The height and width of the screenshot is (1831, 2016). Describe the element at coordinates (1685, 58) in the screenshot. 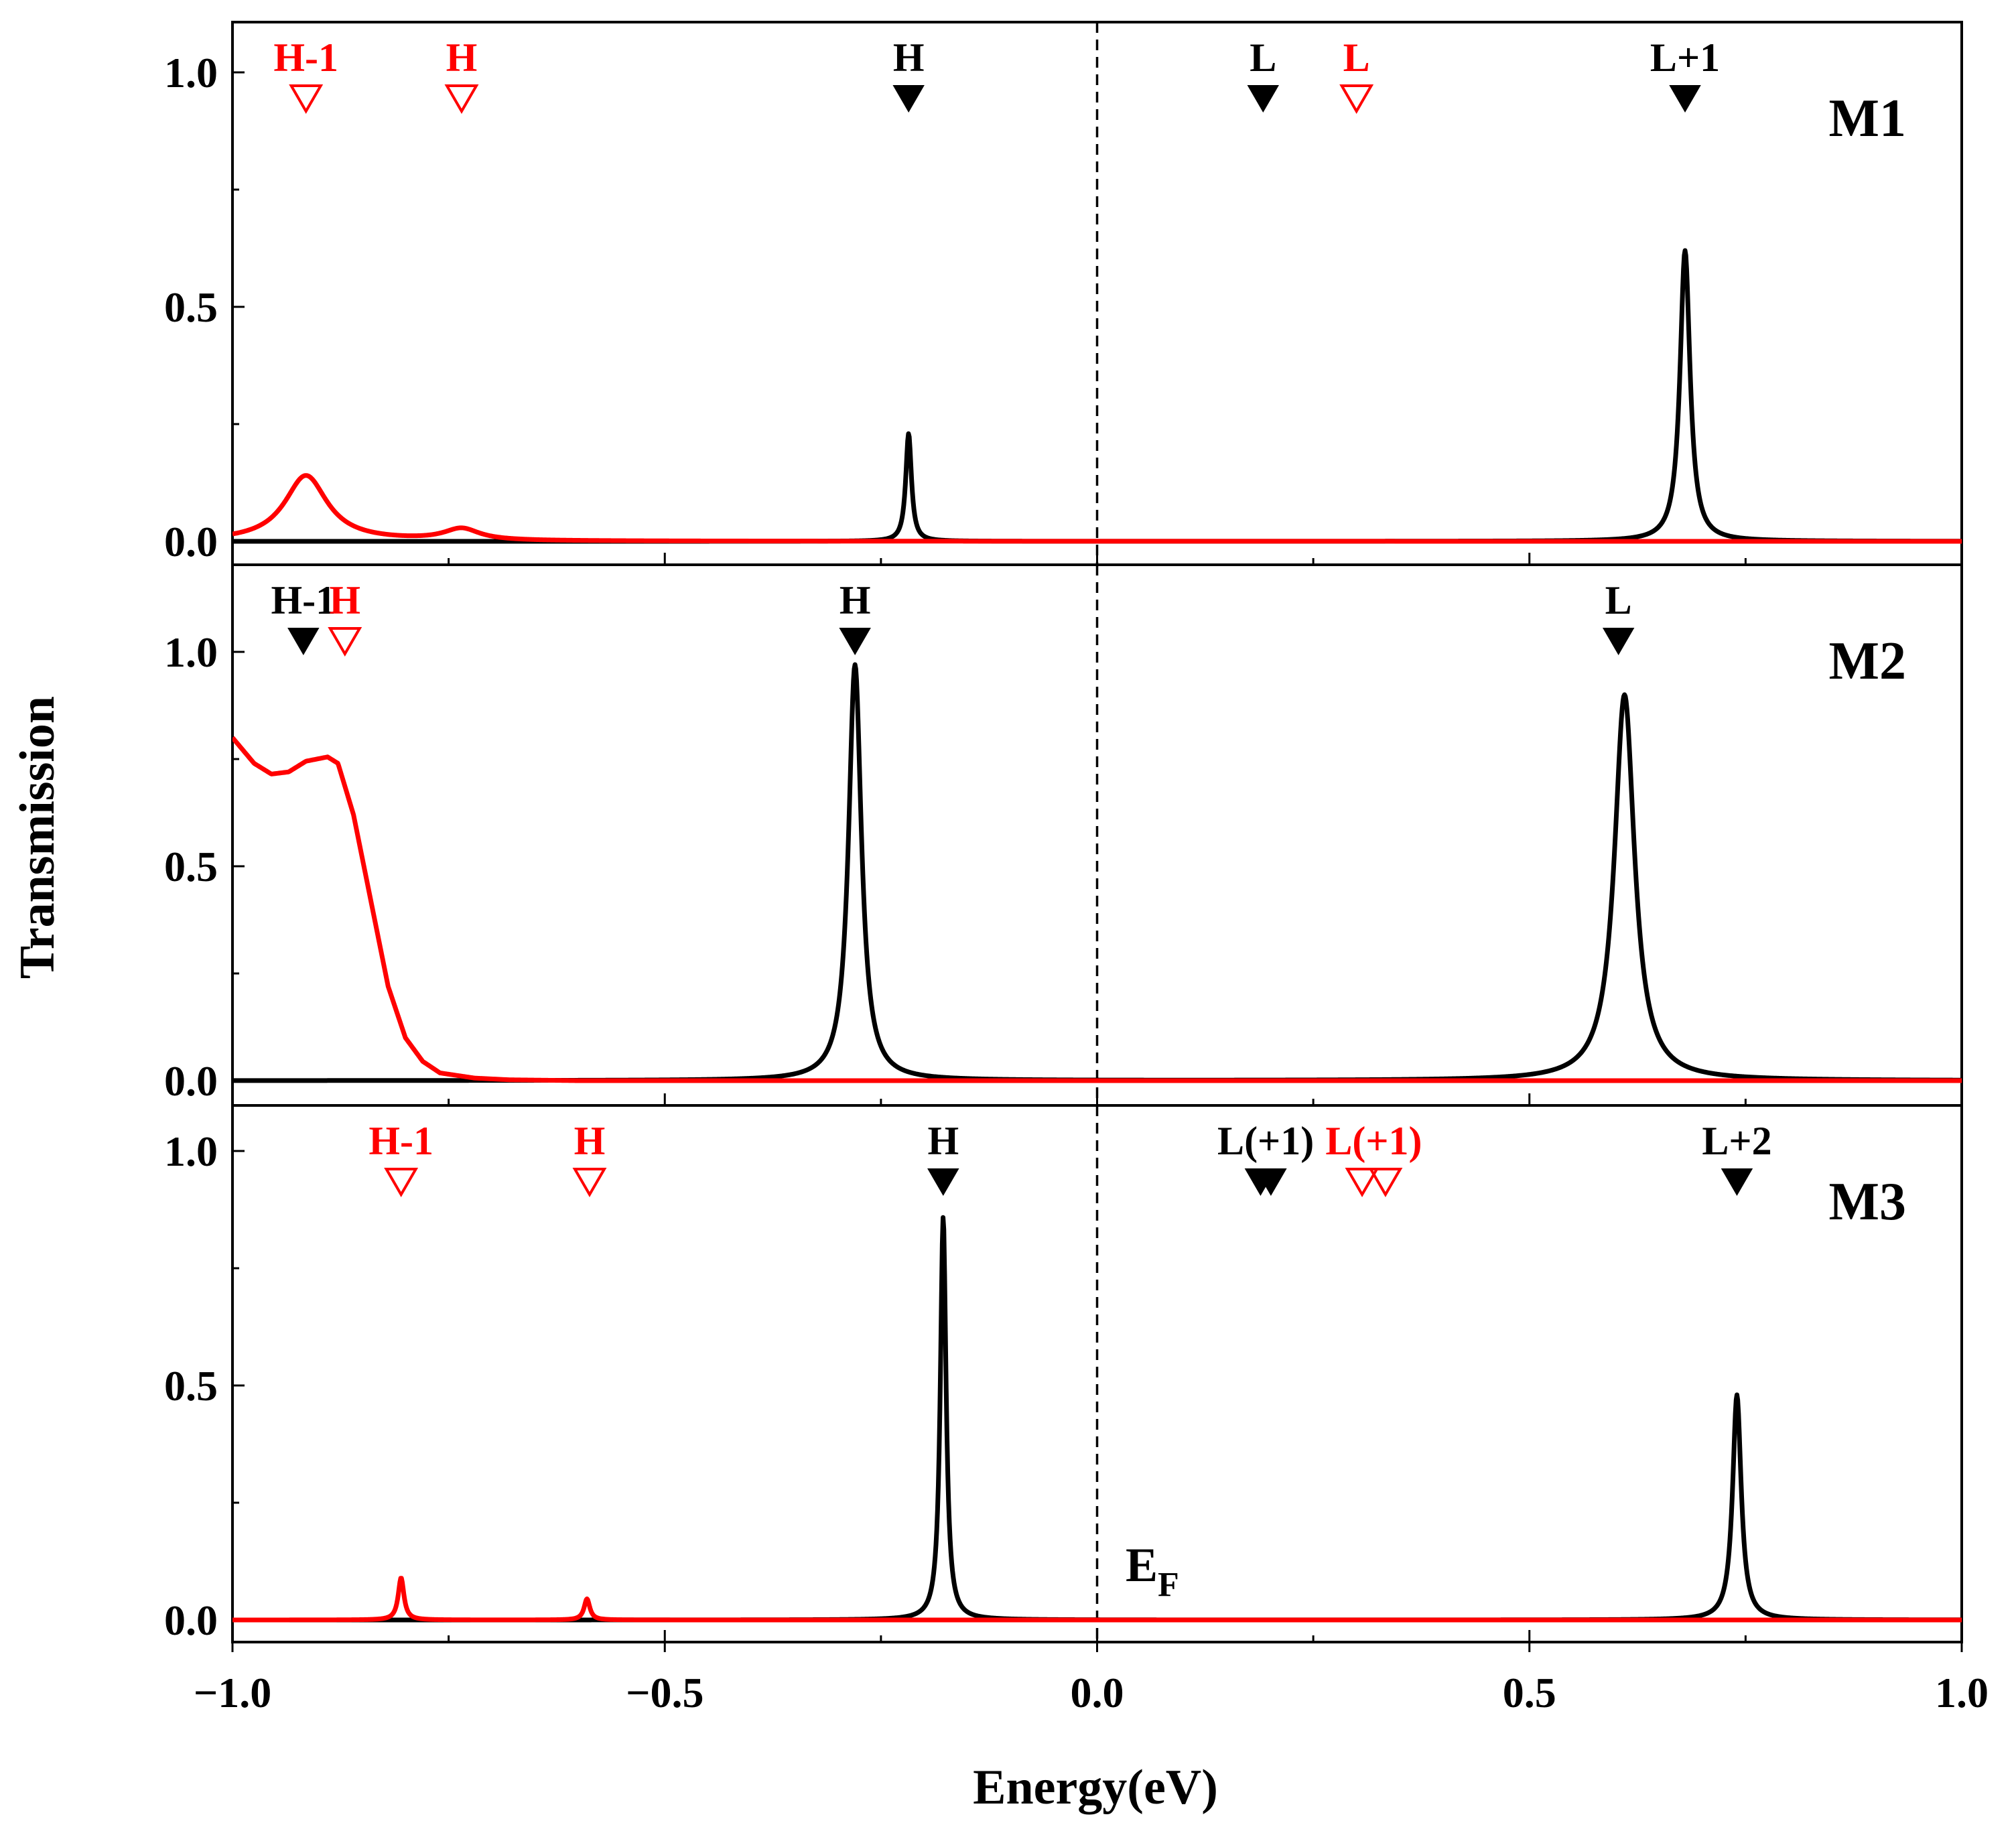

I see `orbital-marker-label: L+1` at that location.